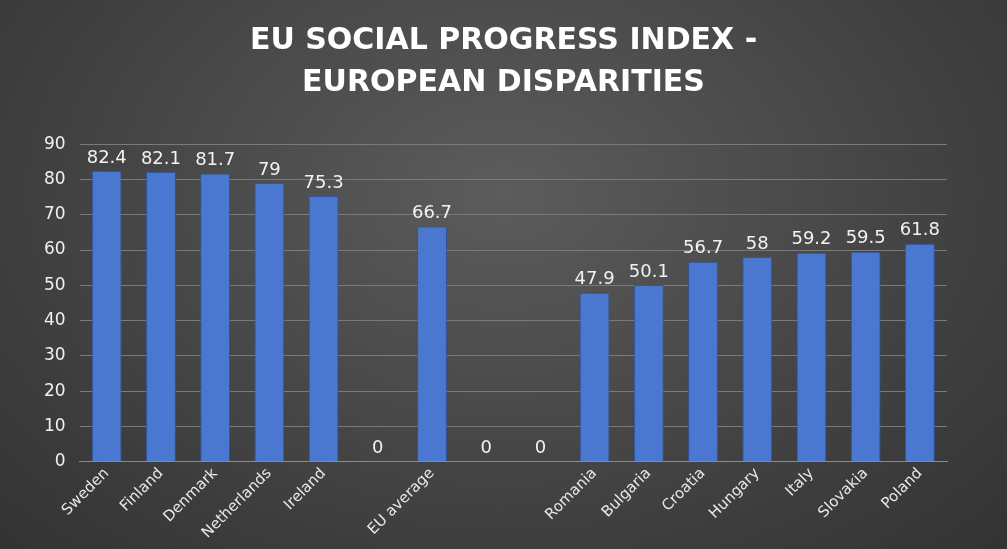 This screenshot has width=1007, height=549. What do you see at coordinates (811, 238) in the screenshot?
I see `data-label: 59.2` at bounding box center [811, 238].